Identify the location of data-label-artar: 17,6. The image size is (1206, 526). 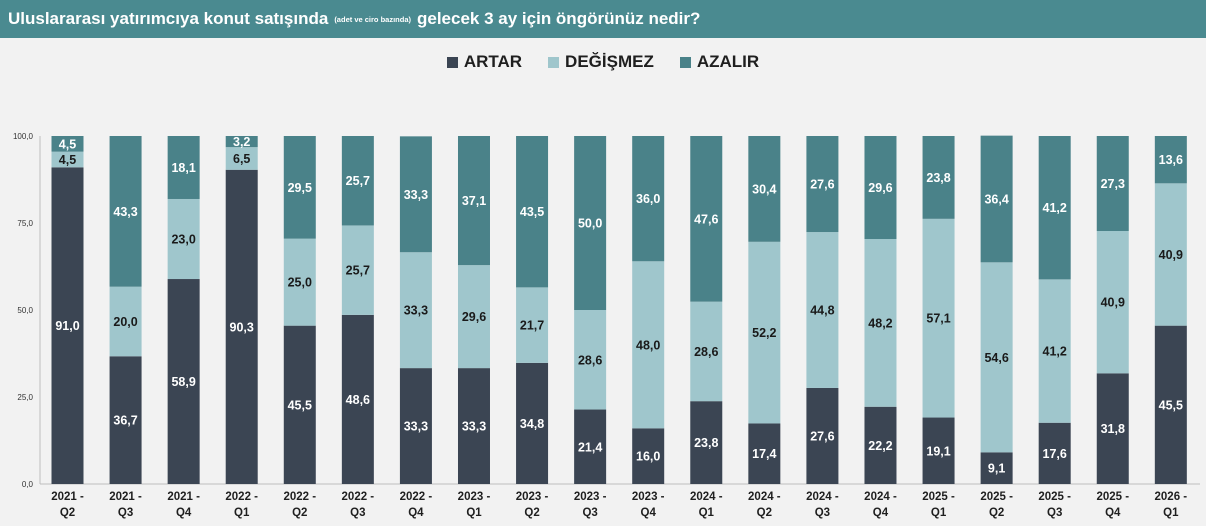
(1055, 454).